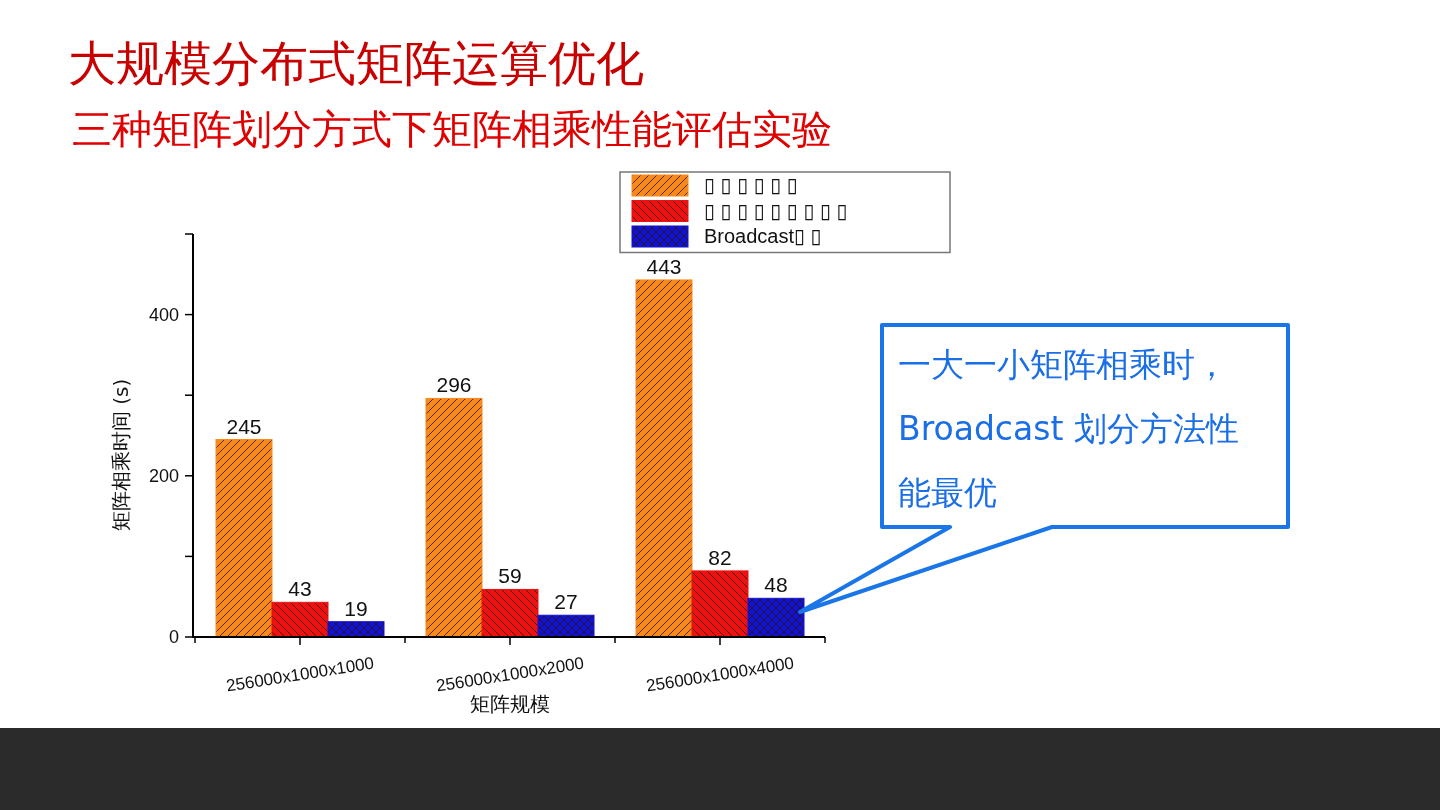 The image size is (1440, 810). Describe the element at coordinates (776, 585) in the screenshot. I see `data-label: 48` at that location.